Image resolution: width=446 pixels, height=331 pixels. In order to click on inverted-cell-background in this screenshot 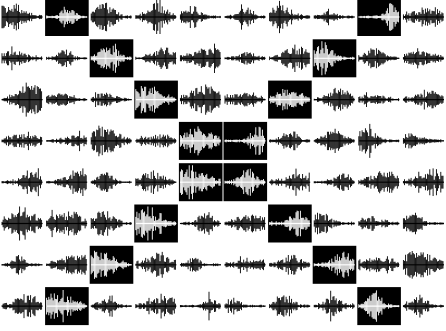, I will do `click(67, 18)`.